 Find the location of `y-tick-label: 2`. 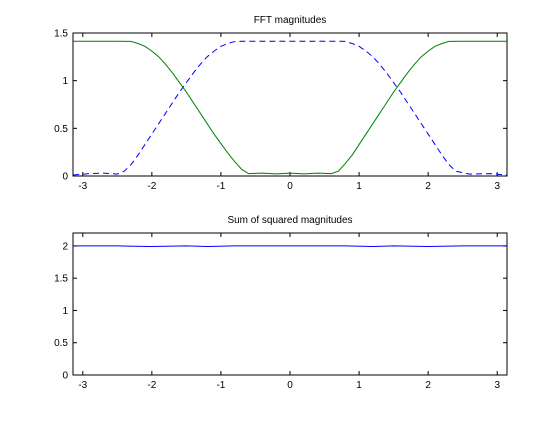

y-tick-label: 2 is located at coordinates (65, 246).